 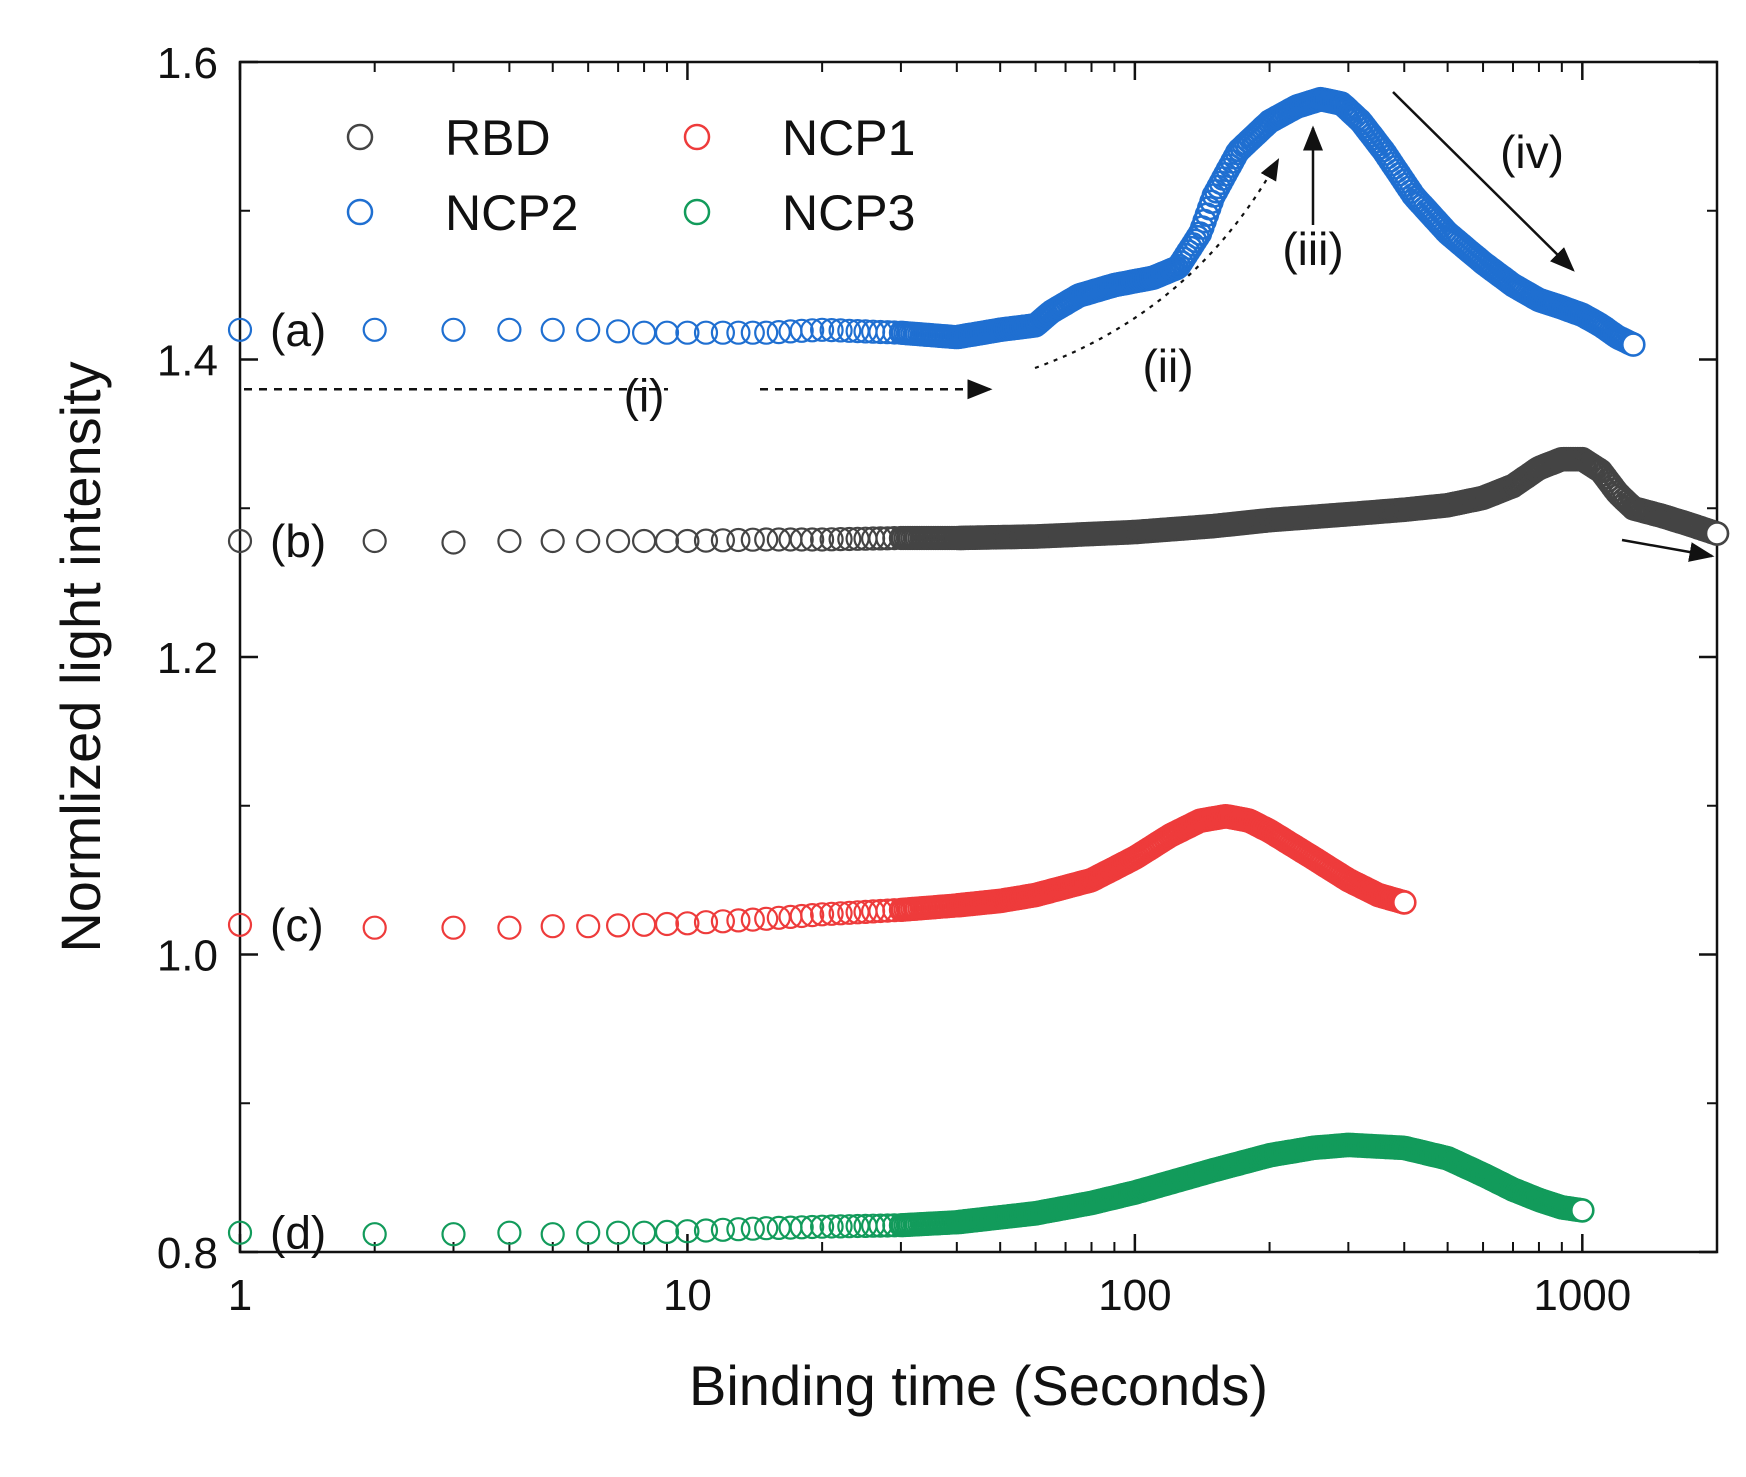 What do you see at coordinates (297, 925) in the screenshot?
I see `curve-label-c: (c)` at bounding box center [297, 925].